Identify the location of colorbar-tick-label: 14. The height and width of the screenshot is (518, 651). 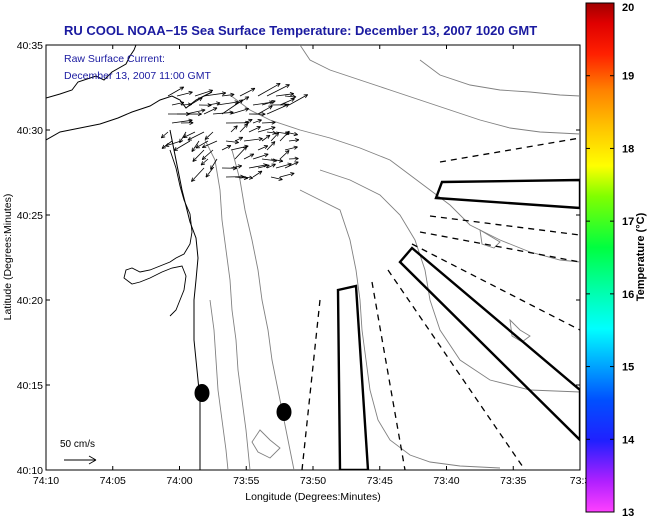
(628, 440).